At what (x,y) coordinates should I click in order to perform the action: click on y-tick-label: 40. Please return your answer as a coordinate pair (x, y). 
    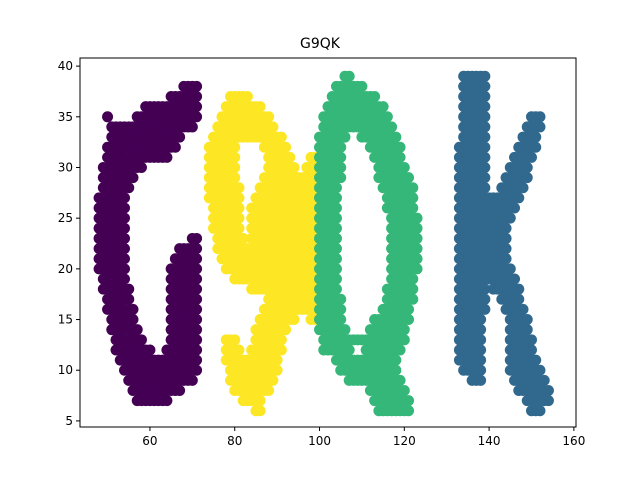
    Looking at the image, I should click on (65, 66).